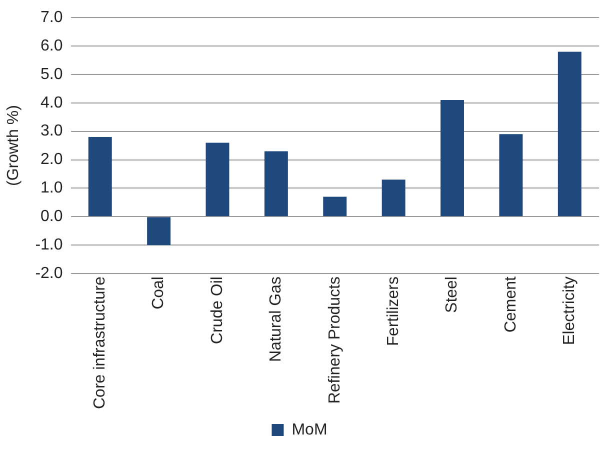  Describe the element at coordinates (51, 103) in the screenshot. I see `y-tick-label: 4.0` at that location.